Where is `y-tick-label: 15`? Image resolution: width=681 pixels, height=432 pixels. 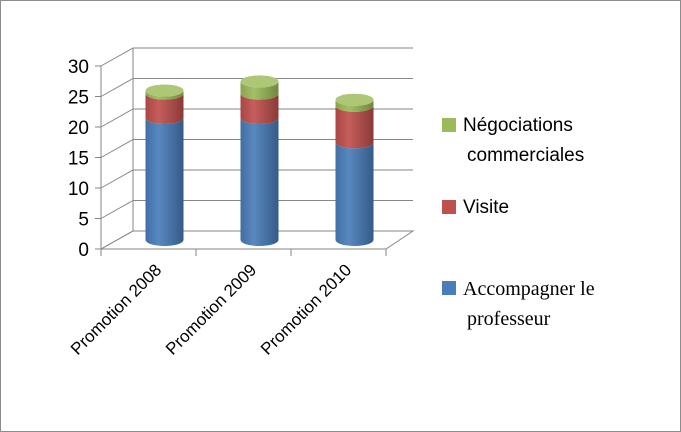 y-tick-label: 15 is located at coordinates (78, 159).